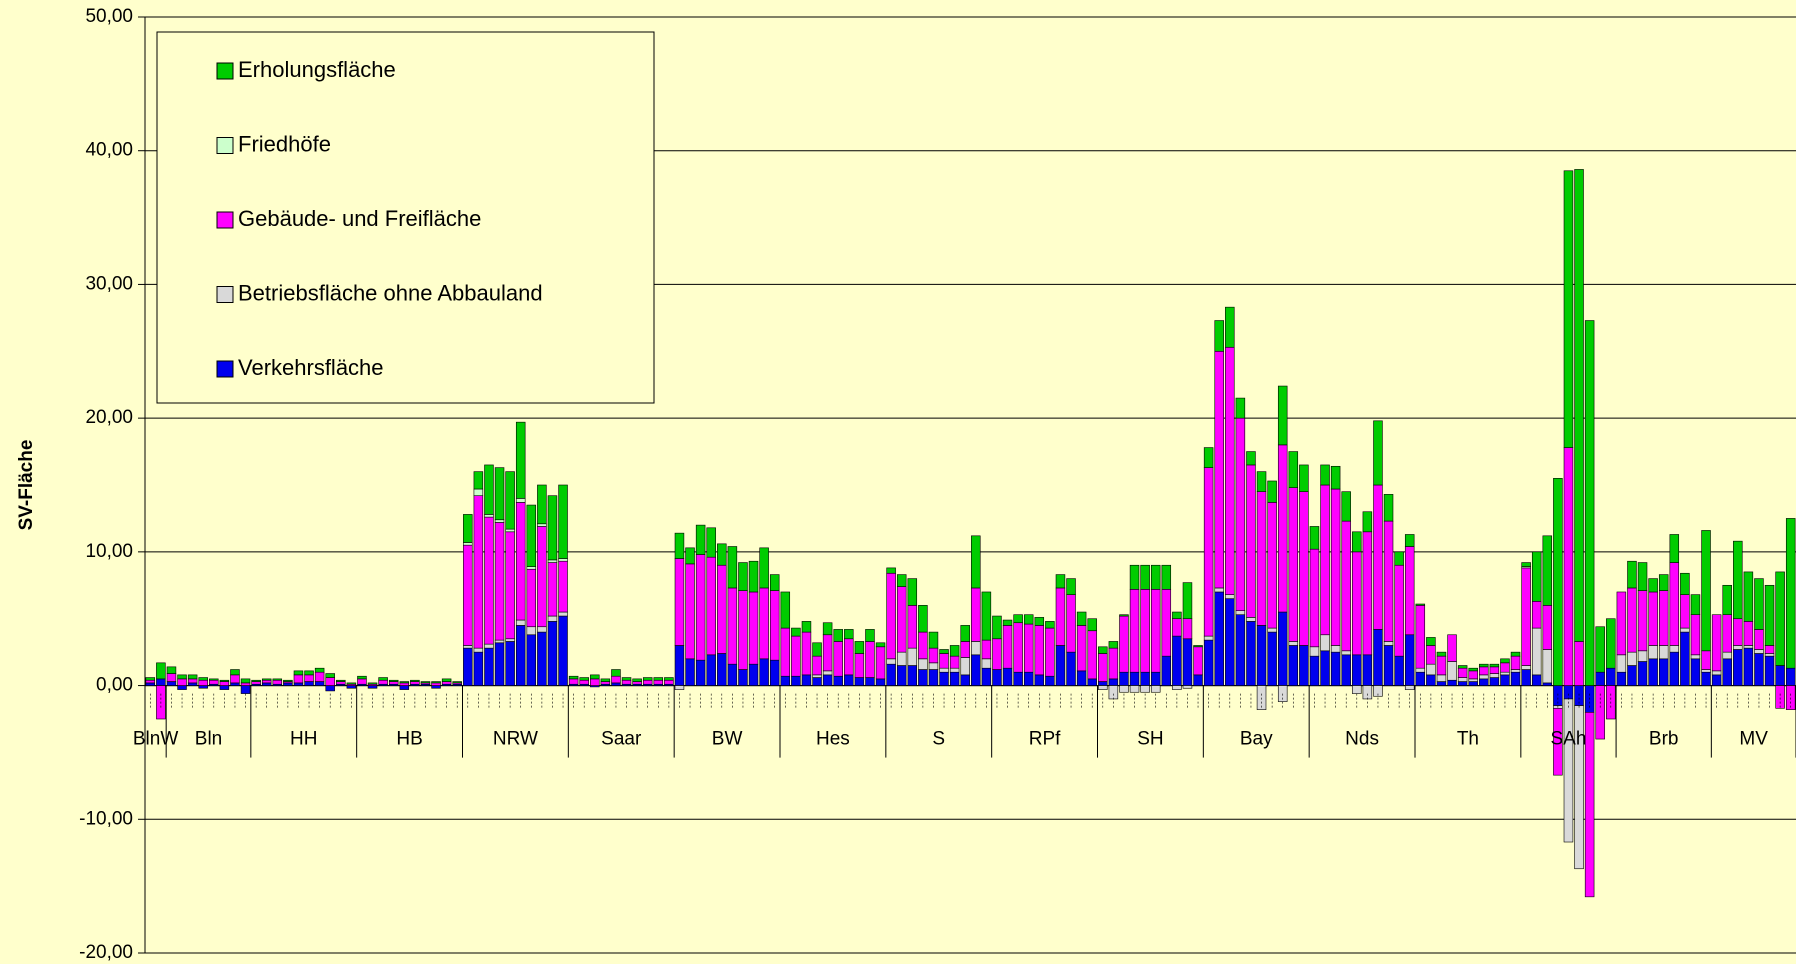 The height and width of the screenshot is (964, 1796). I want to click on legend-swatch, so click(225, 220).